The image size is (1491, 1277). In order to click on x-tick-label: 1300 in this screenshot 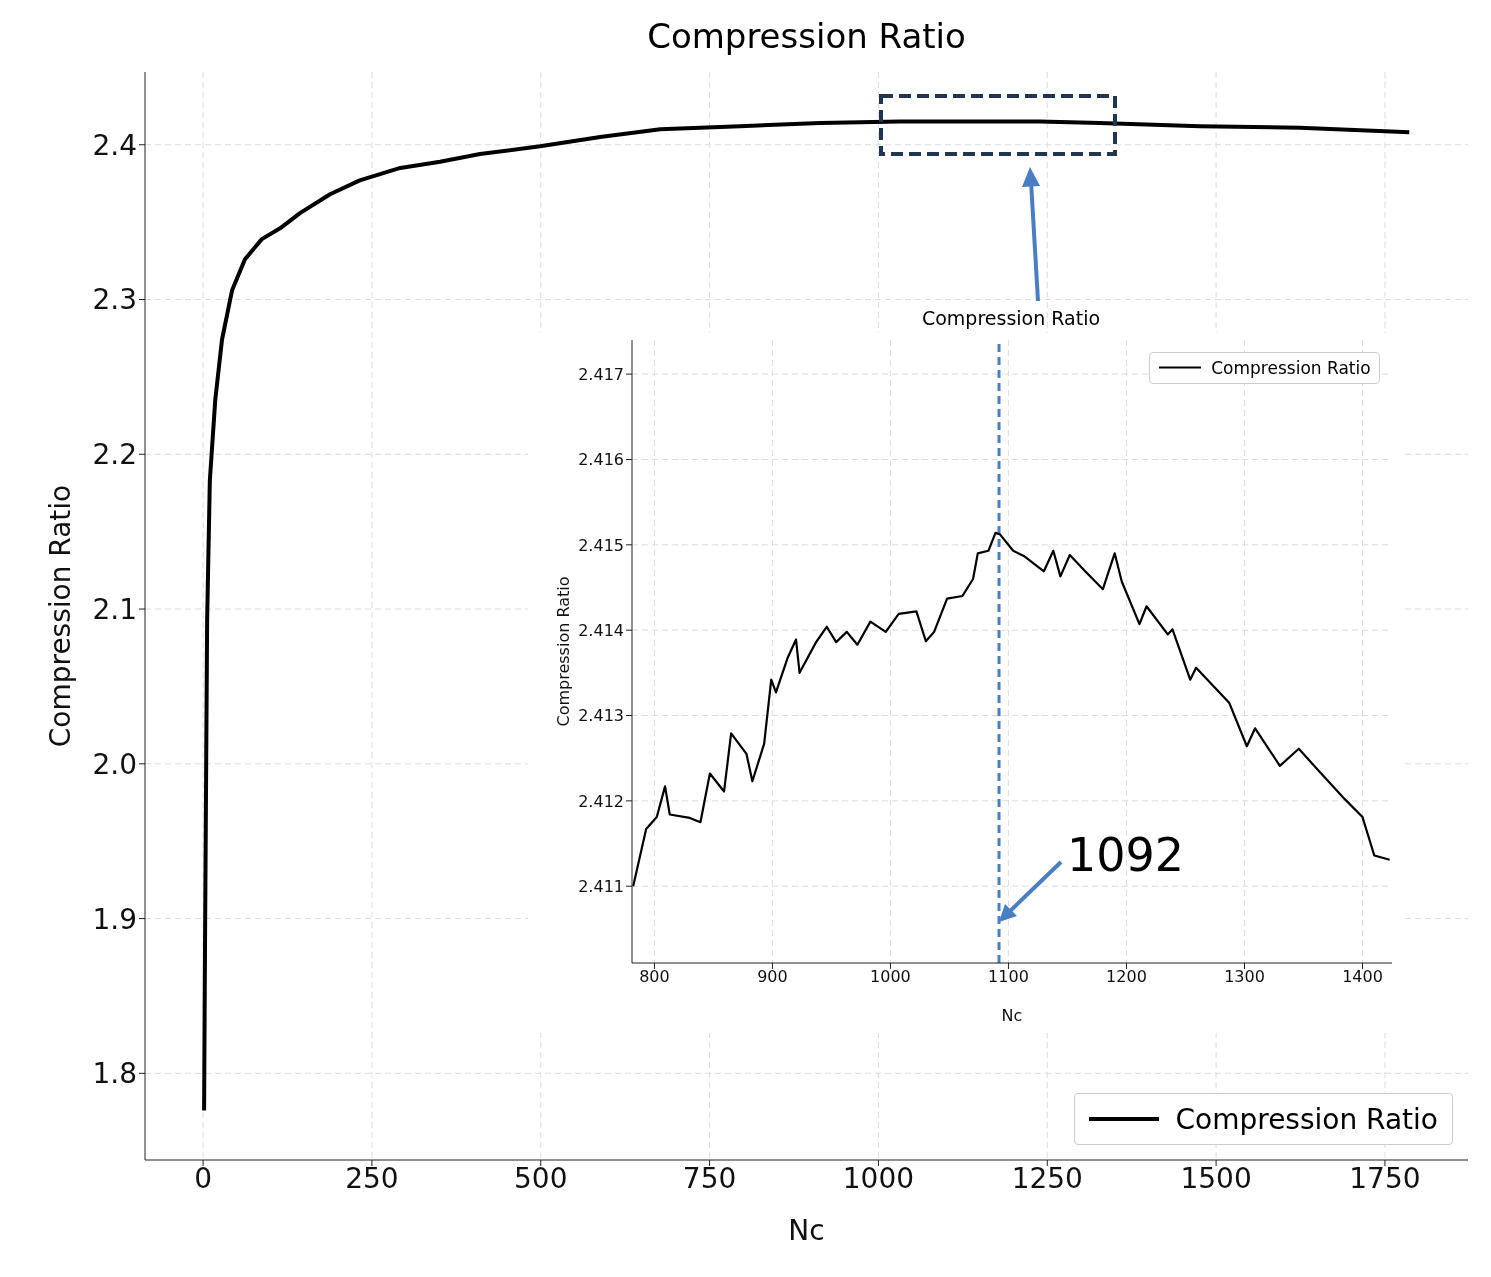, I will do `click(1244, 977)`.